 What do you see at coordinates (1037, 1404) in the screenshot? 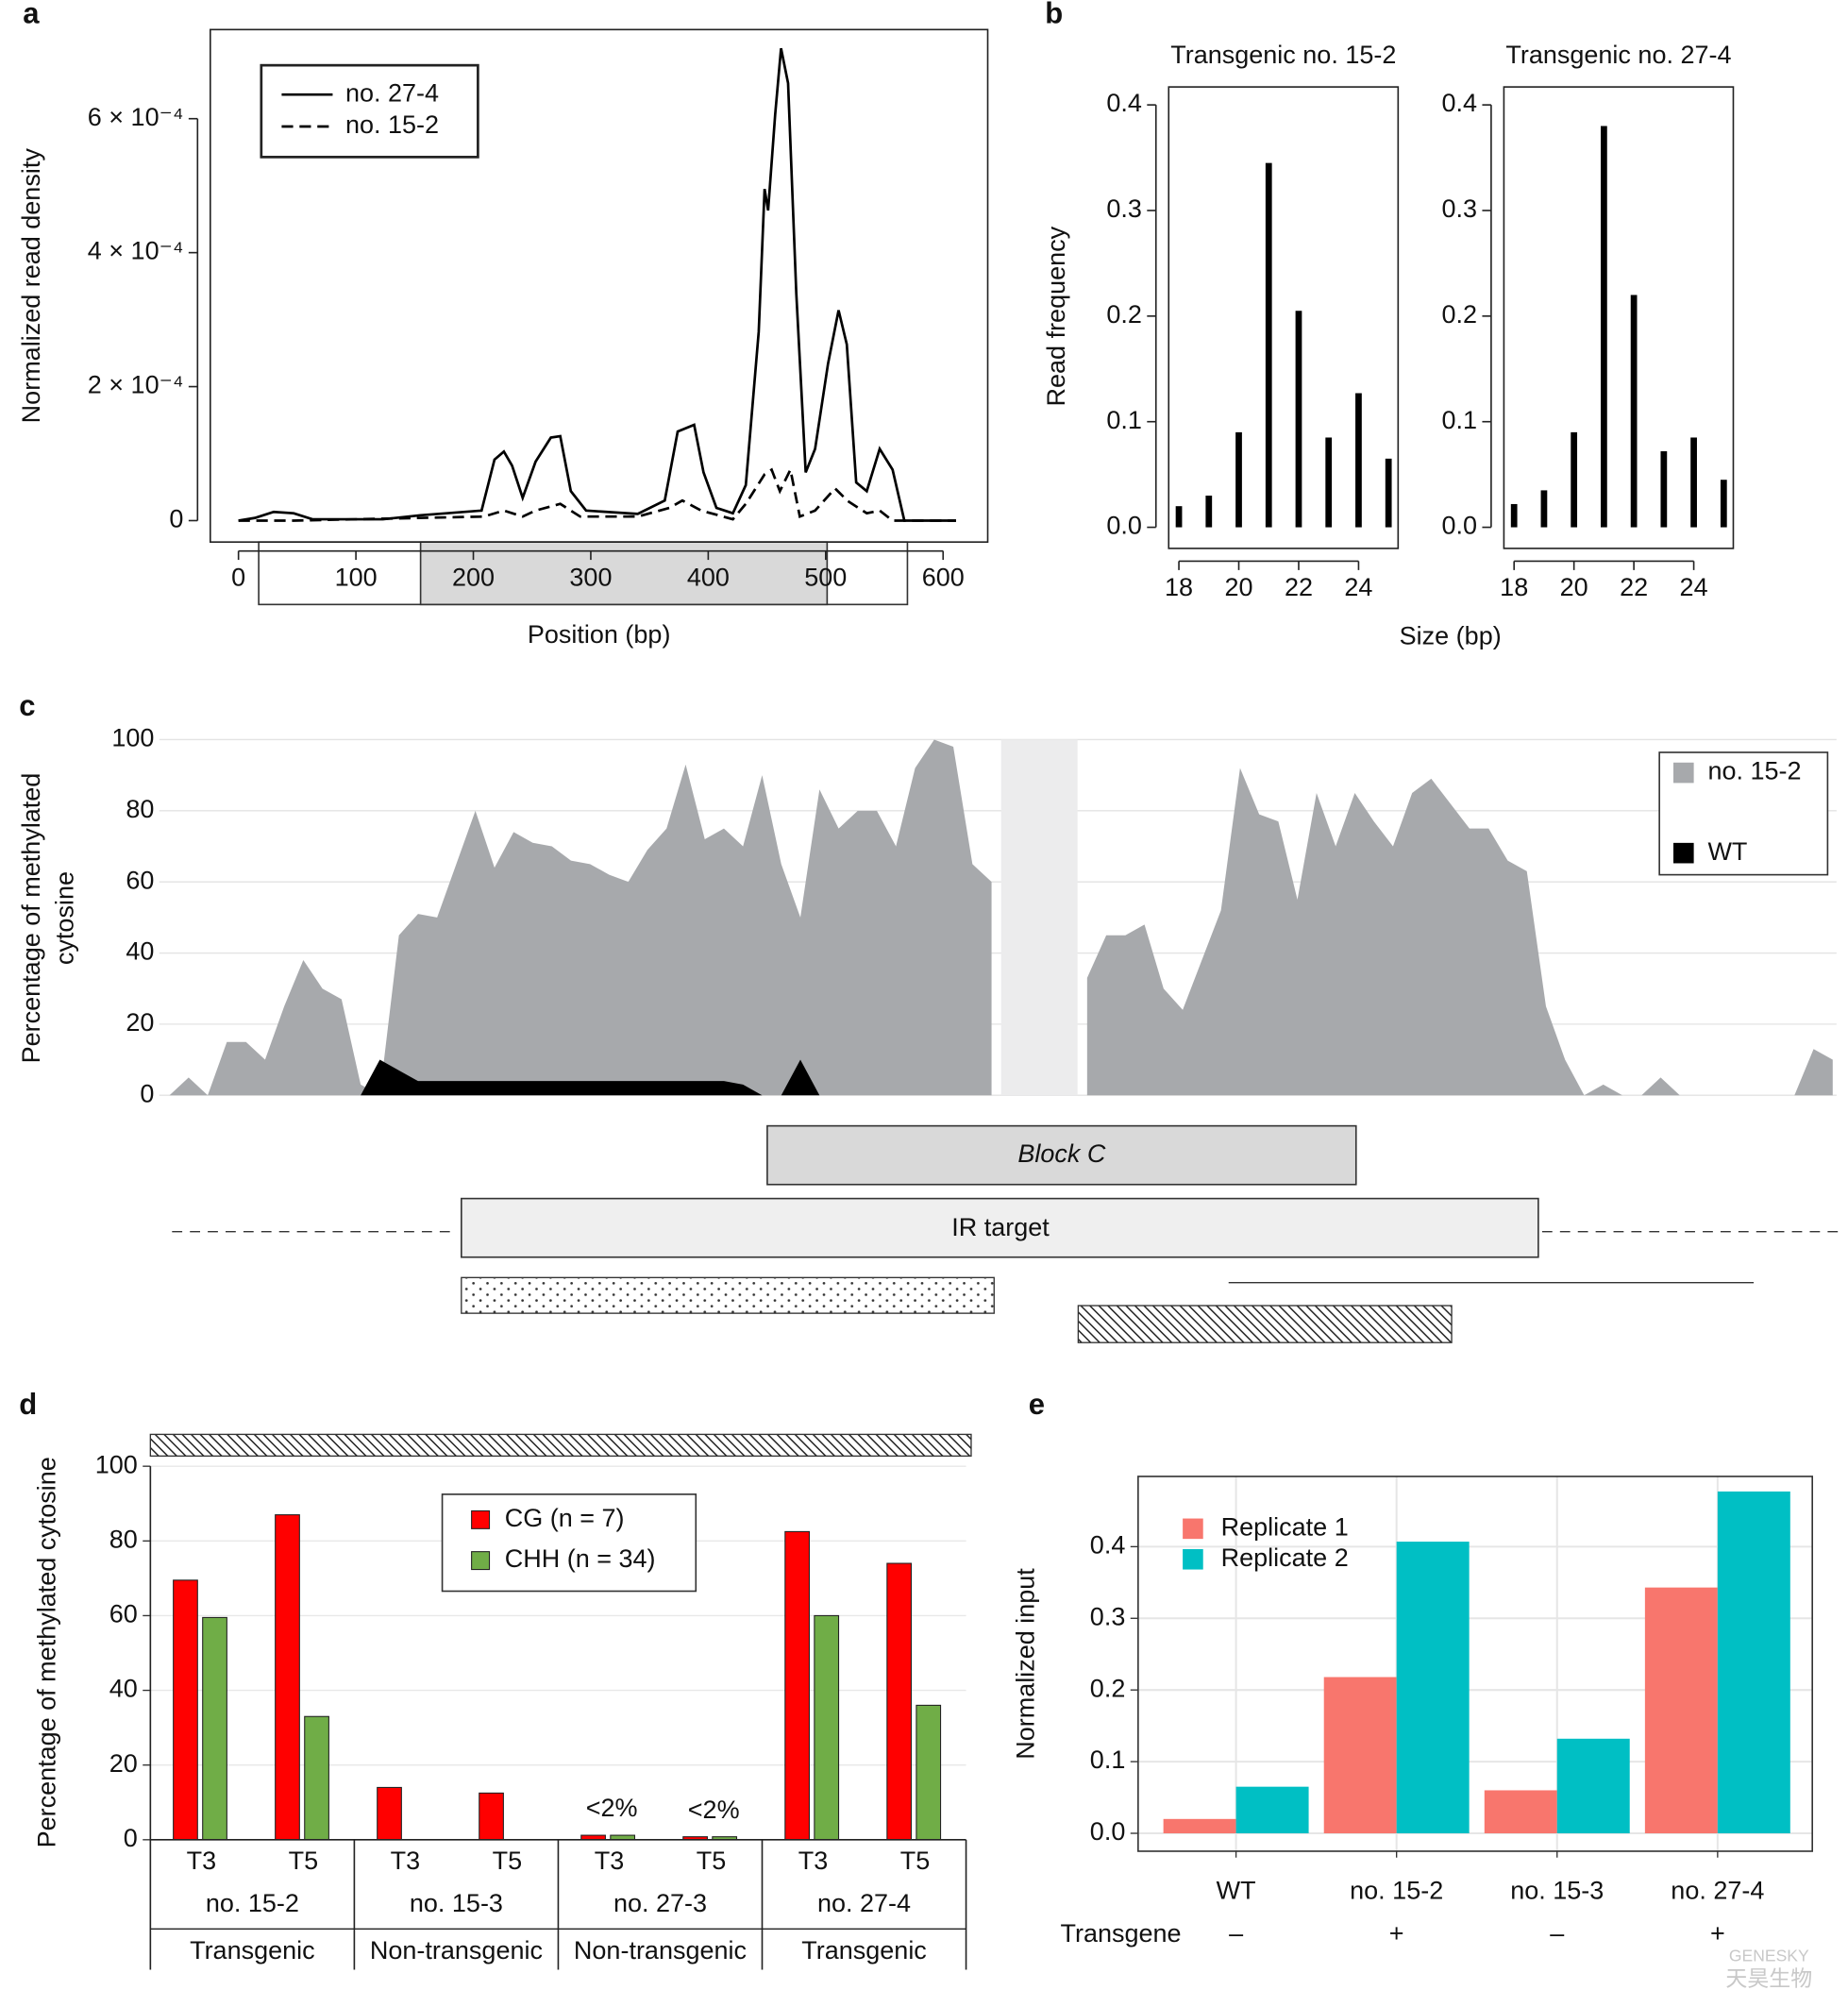
I see `panel-letter: e` at bounding box center [1037, 1404].